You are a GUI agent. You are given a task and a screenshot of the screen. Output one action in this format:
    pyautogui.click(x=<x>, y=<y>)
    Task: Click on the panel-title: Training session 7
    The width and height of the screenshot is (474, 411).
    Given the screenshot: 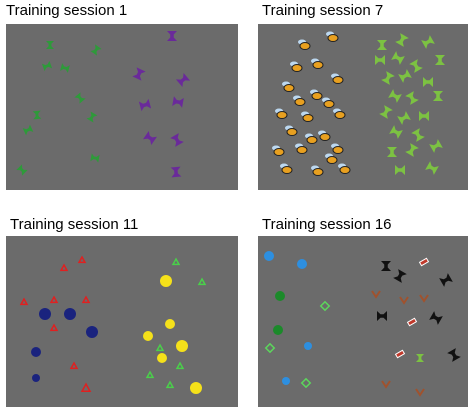 What is the action you would take?
    pyautogui.click(x=323, y=10)
    